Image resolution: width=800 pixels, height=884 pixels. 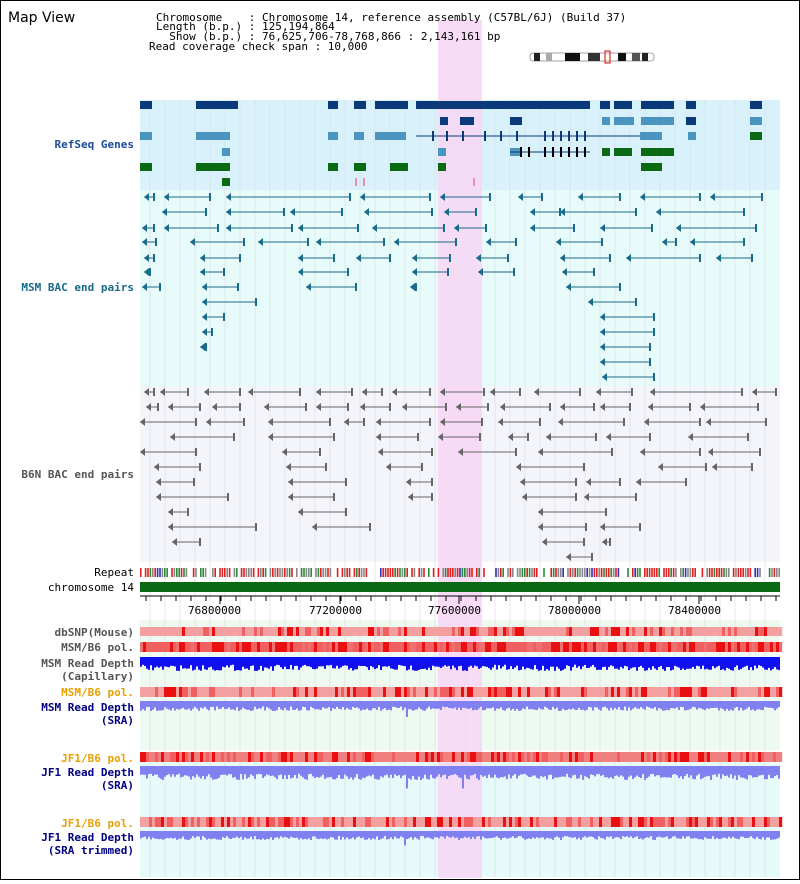 I want to click on track-label-b6n-bac: B6N BAC end pairs, so click(x=77, y=474).